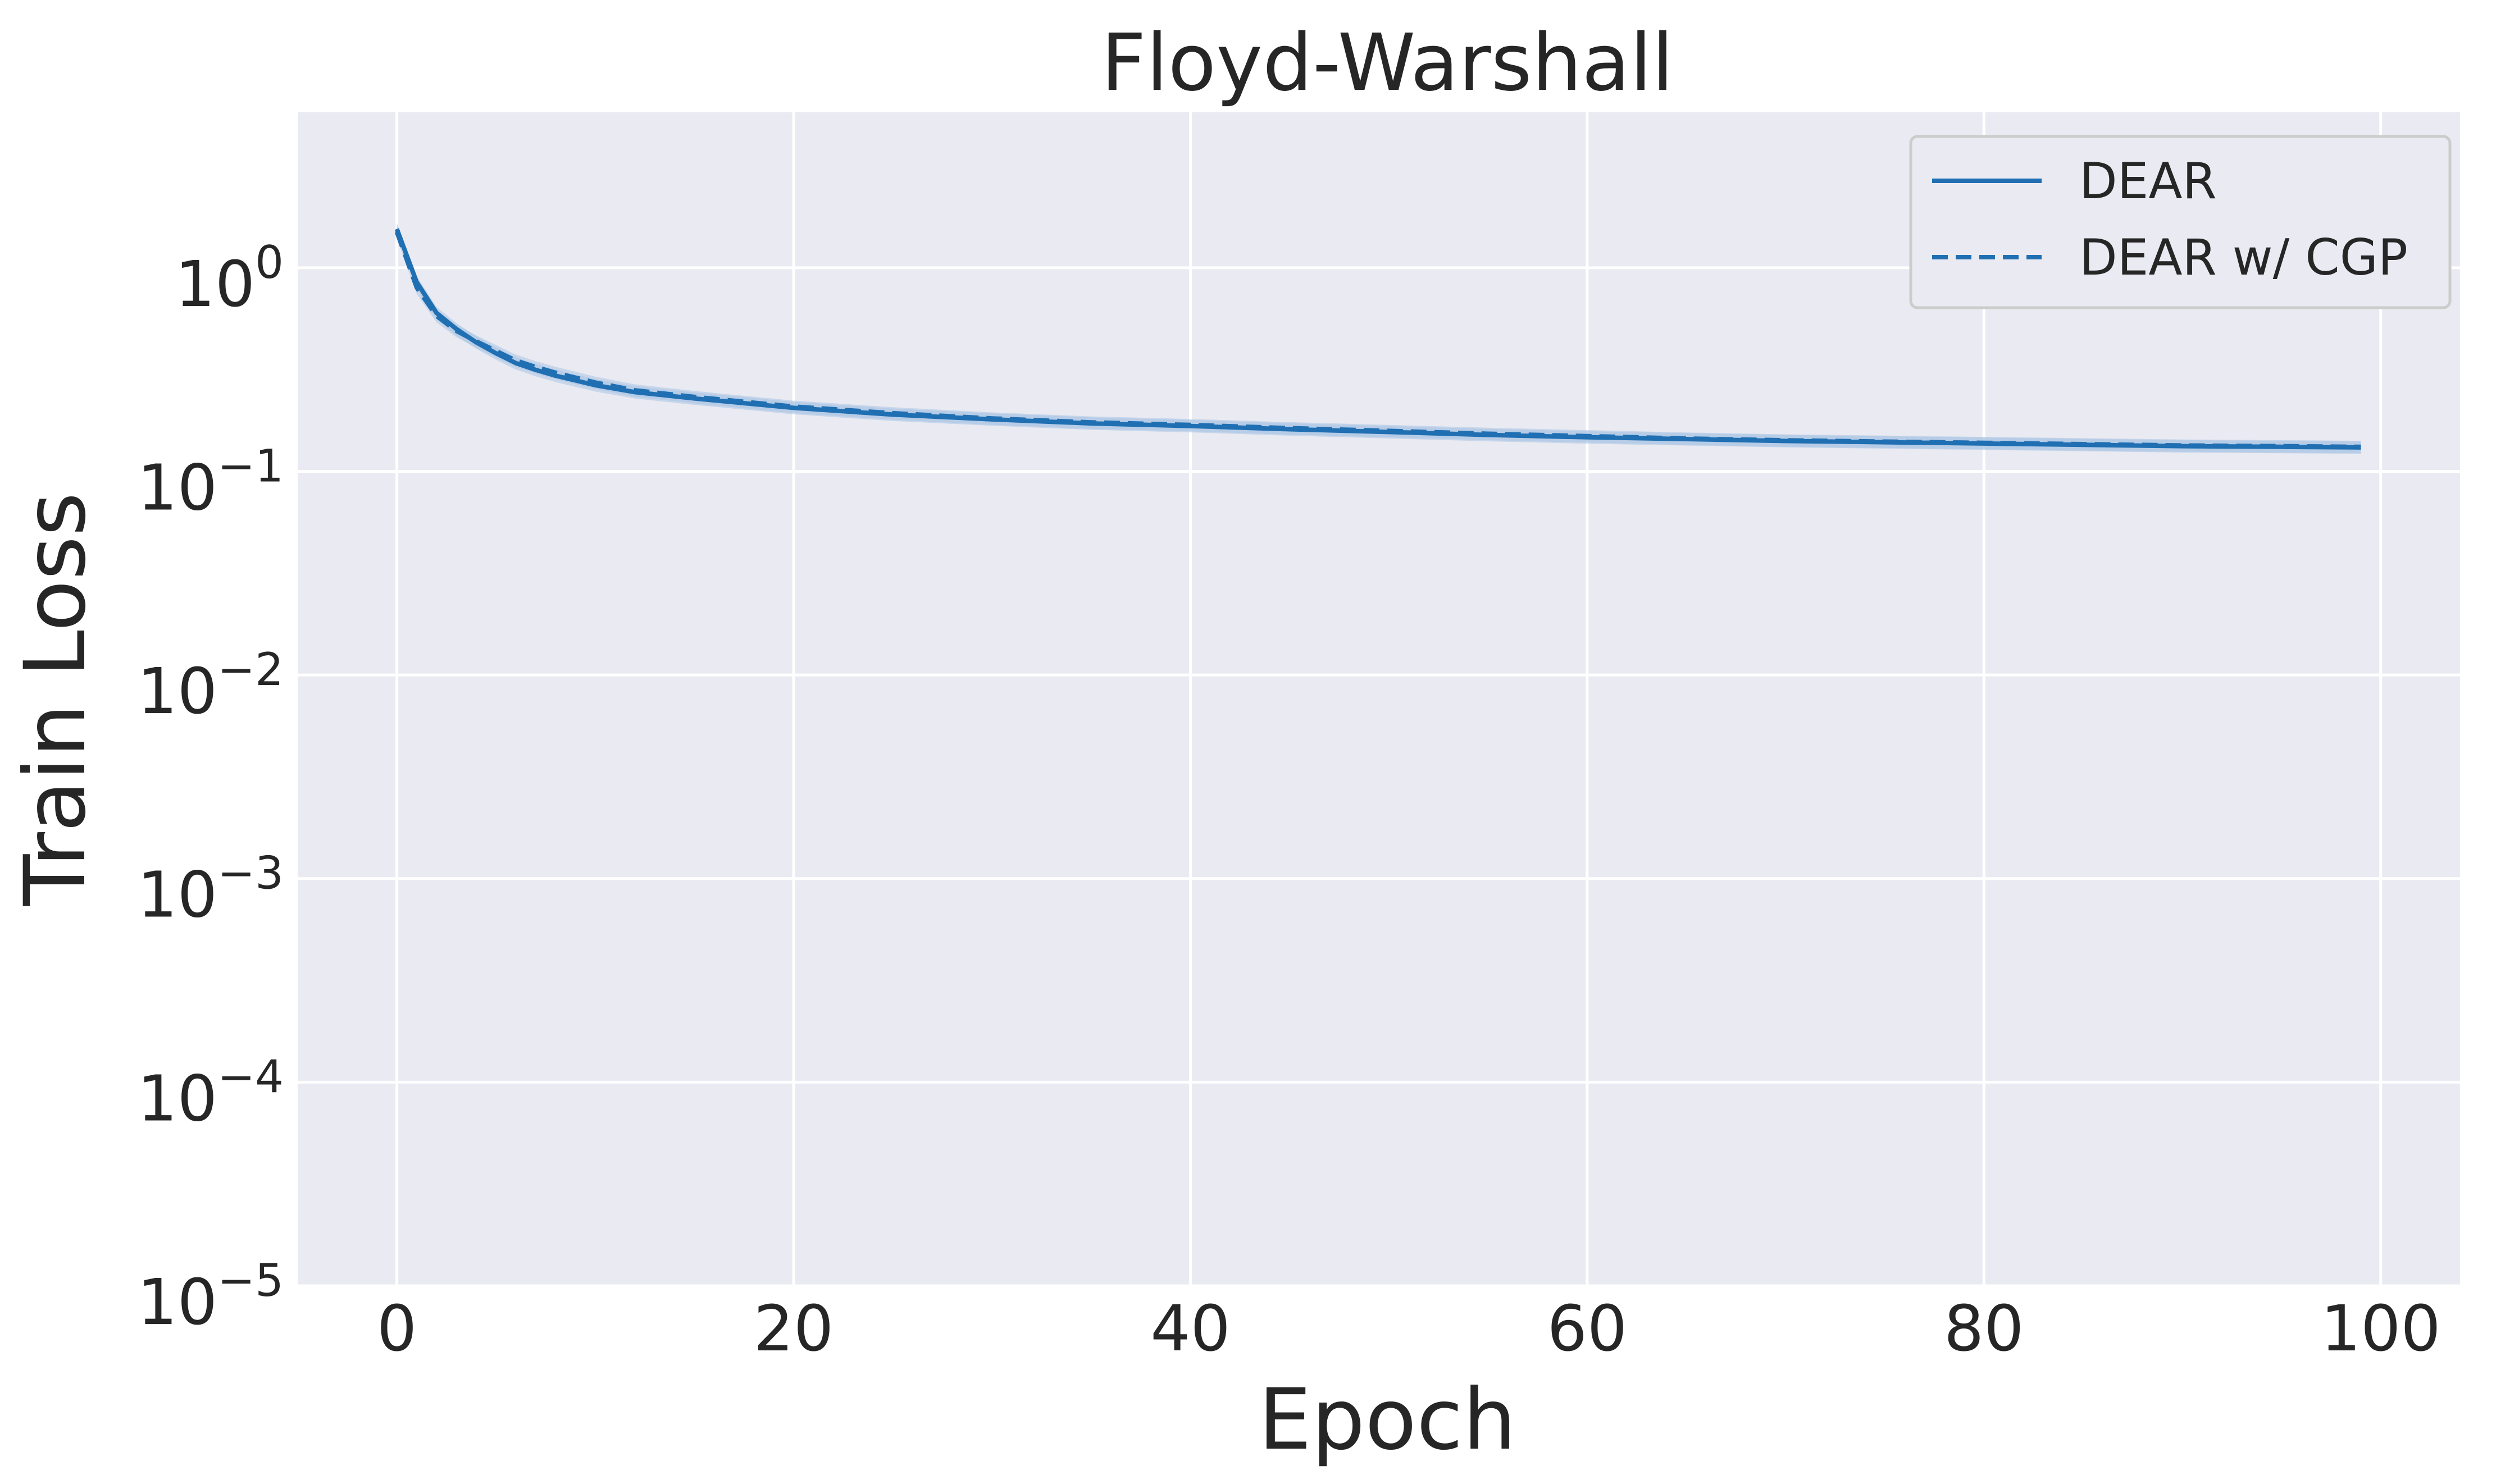 This screenshot has width=2496, height=1484. Describe the element at coordinates (211, 482) in the screenshot. I see `y-tick-label: 10⁻¹` at that location.